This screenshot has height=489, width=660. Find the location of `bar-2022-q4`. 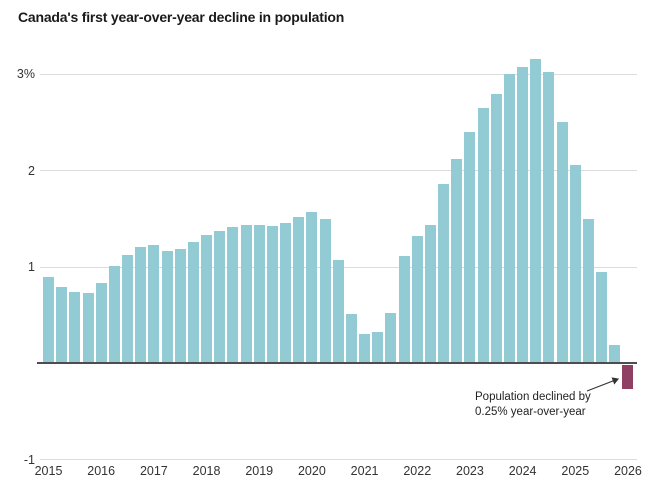

bar-2022-q4 is located at coordinates (457, 261).